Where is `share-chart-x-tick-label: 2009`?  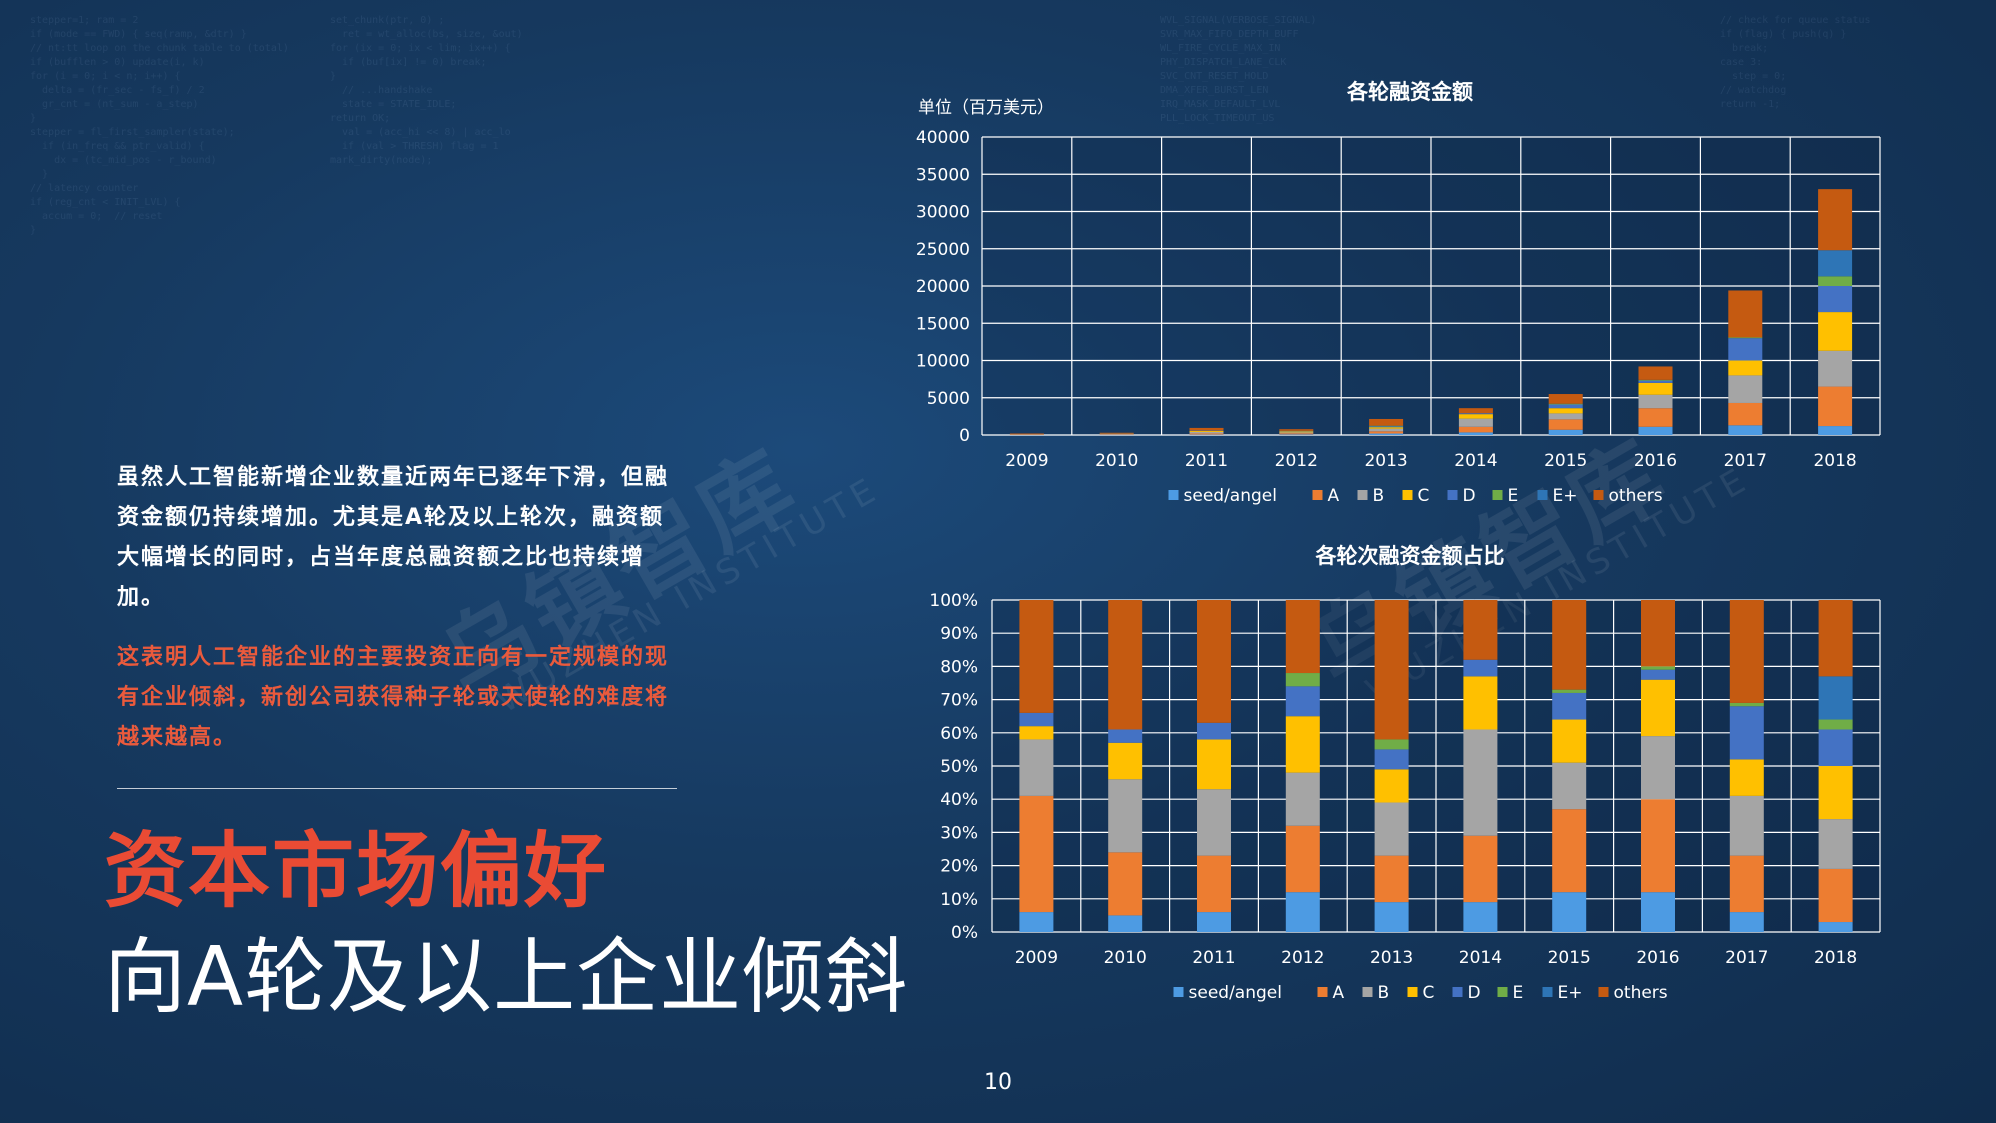
share-chart-x-tick-label: 2009 is located at coordinates (1036, 958).